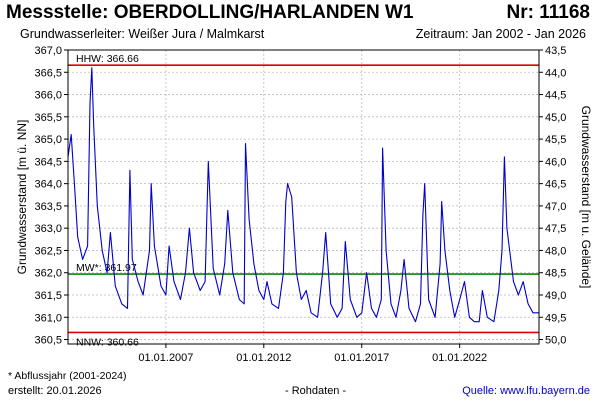  What do you see at coordinates (48, 341) in the screenshot?
I see `y-tick-label-left: 360,5` at bounding box center [48, 341].